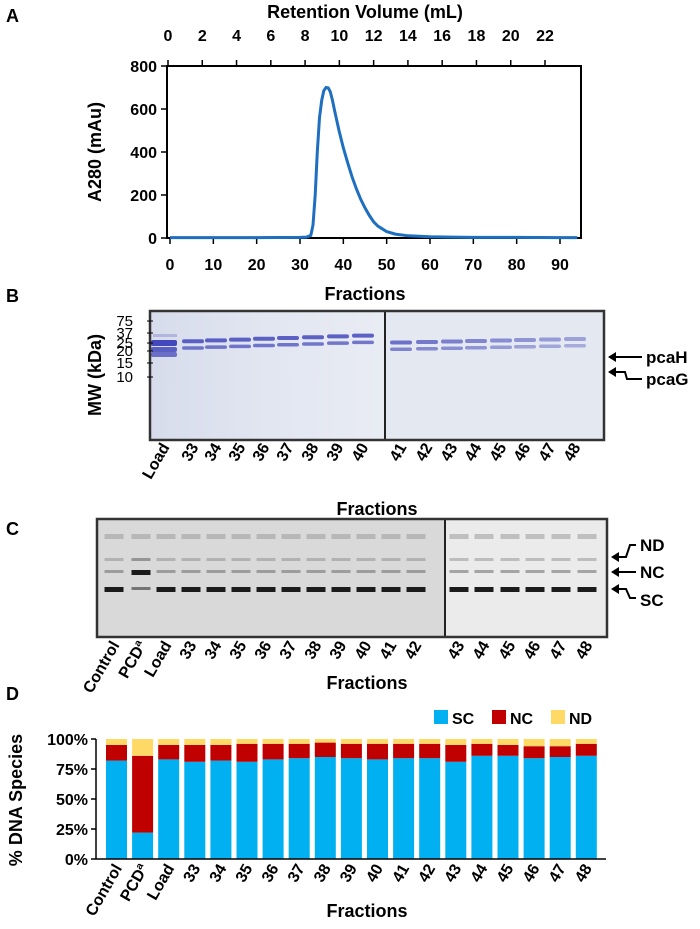  What do you see at coordinates (352, 578) in the screenshot?
I see `gel-c-frame` at bounding box center [352, 578].